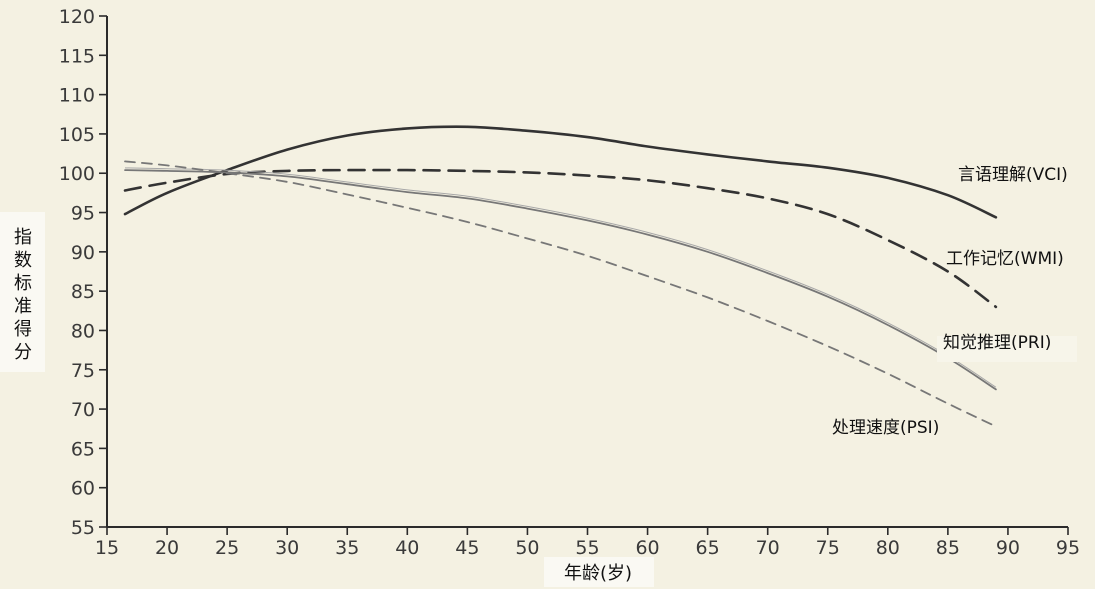 This screenshot has height=589, width=1095. I want to click on y-tick-label: 120, so click(77, 17).